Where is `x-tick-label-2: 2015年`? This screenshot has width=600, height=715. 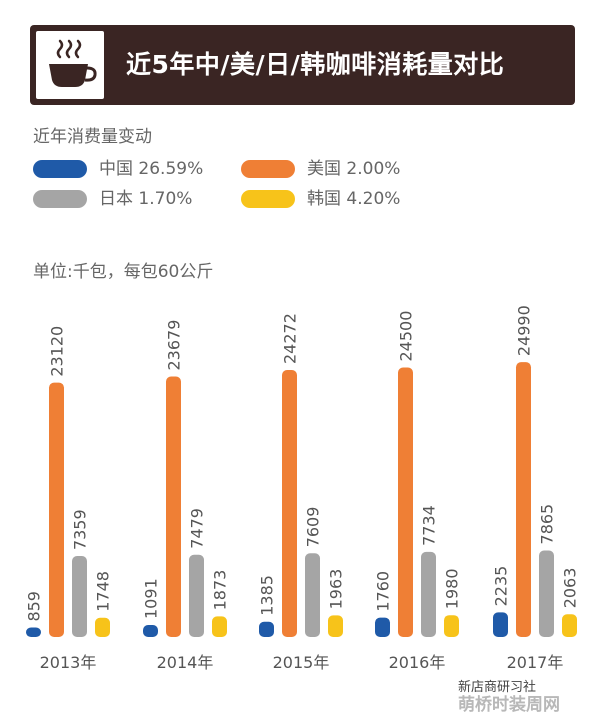 x-tick-label-2: 2015年 is located at coordinates (301, 662).